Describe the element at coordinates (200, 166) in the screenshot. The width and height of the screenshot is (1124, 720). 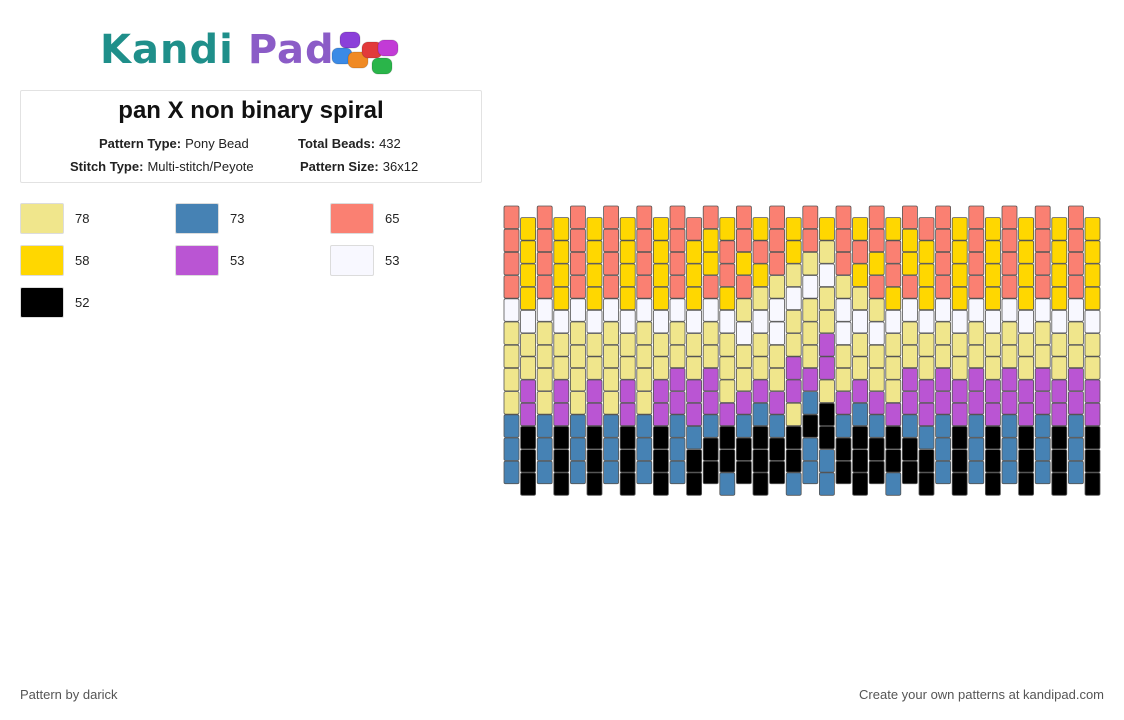
I see `stitch-type-value: Multi-stitch/Peyote` at that location.